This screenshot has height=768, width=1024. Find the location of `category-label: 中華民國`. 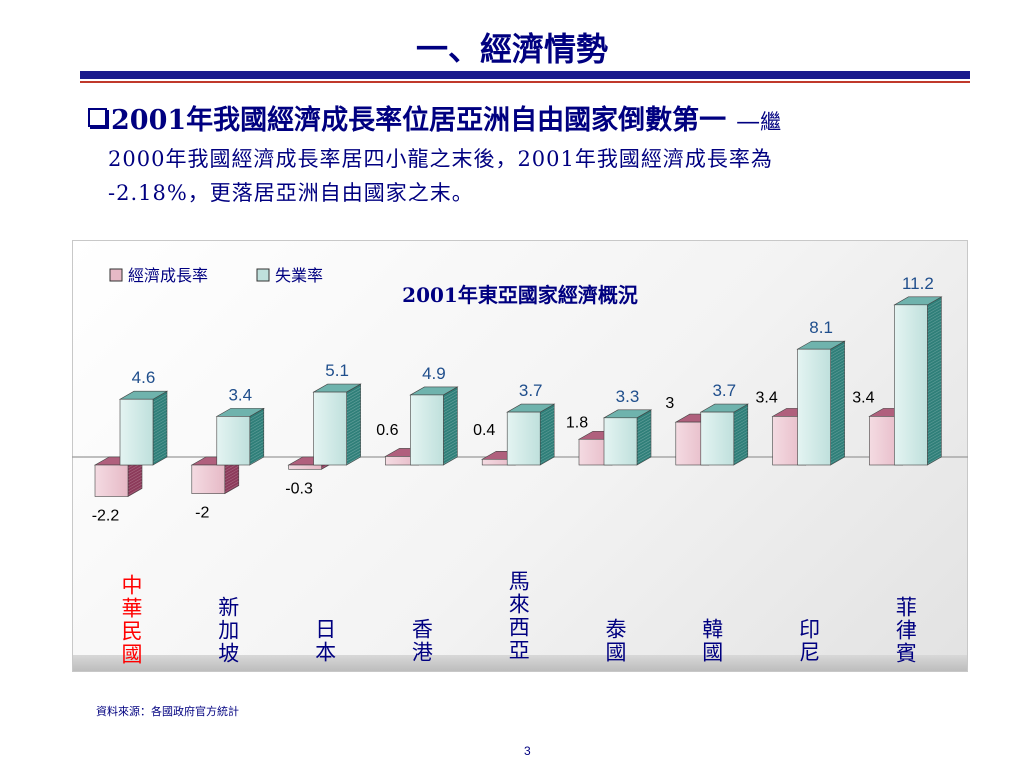

category-label: 中華民國 is located at coordinates (131, 620).